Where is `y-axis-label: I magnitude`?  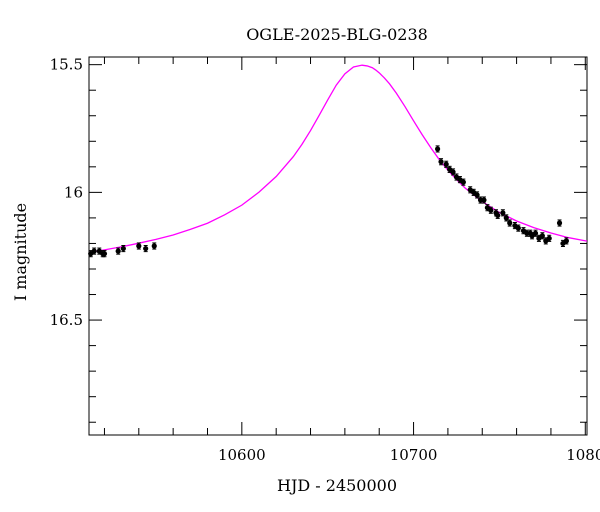 y-axis-label: I magnitude is located at coordinates (20, 252).